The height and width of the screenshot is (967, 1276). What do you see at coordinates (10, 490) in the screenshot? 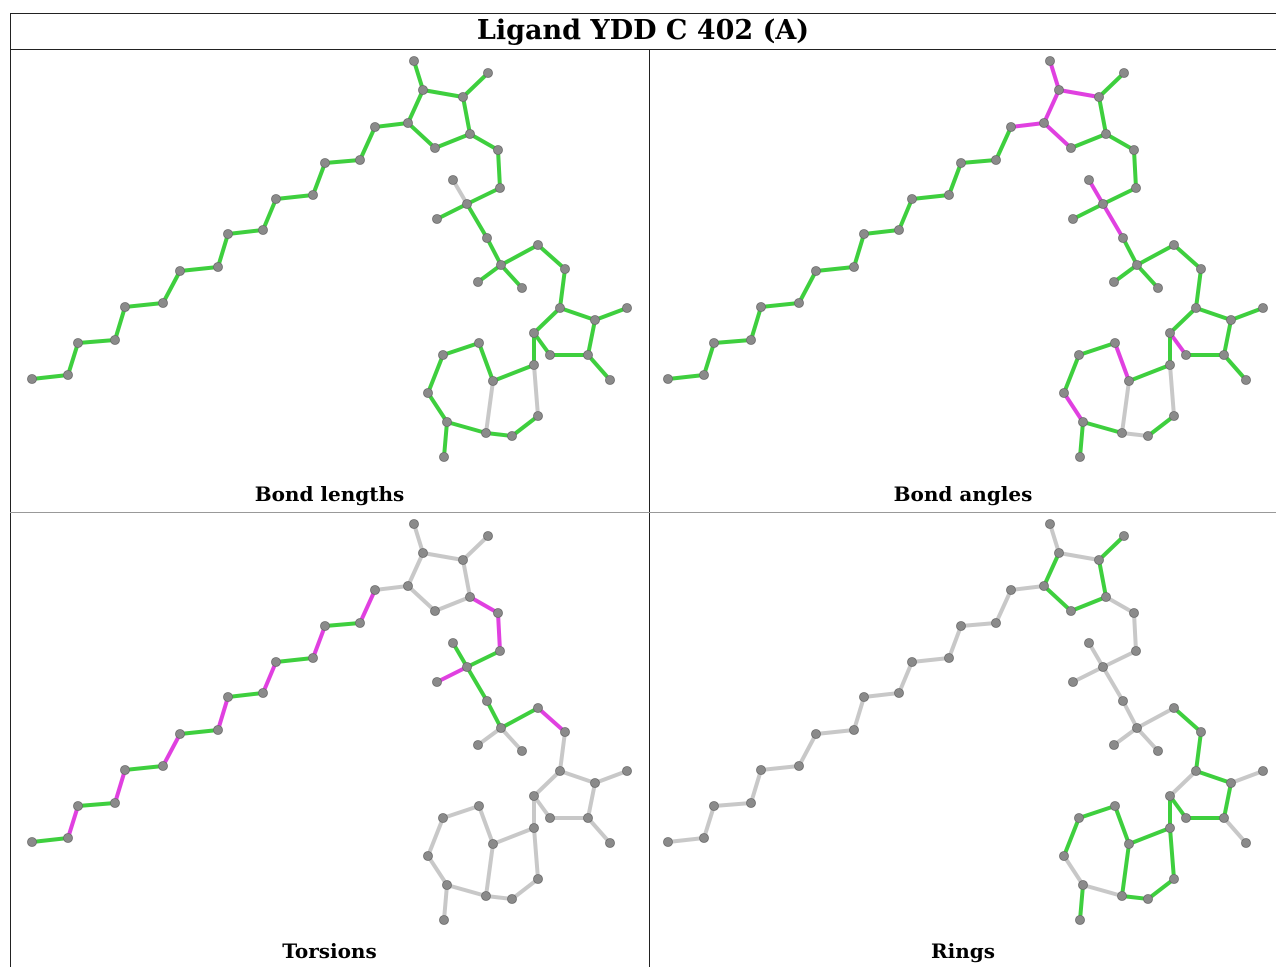
I see `border-left` at bounding box center [10, 490].